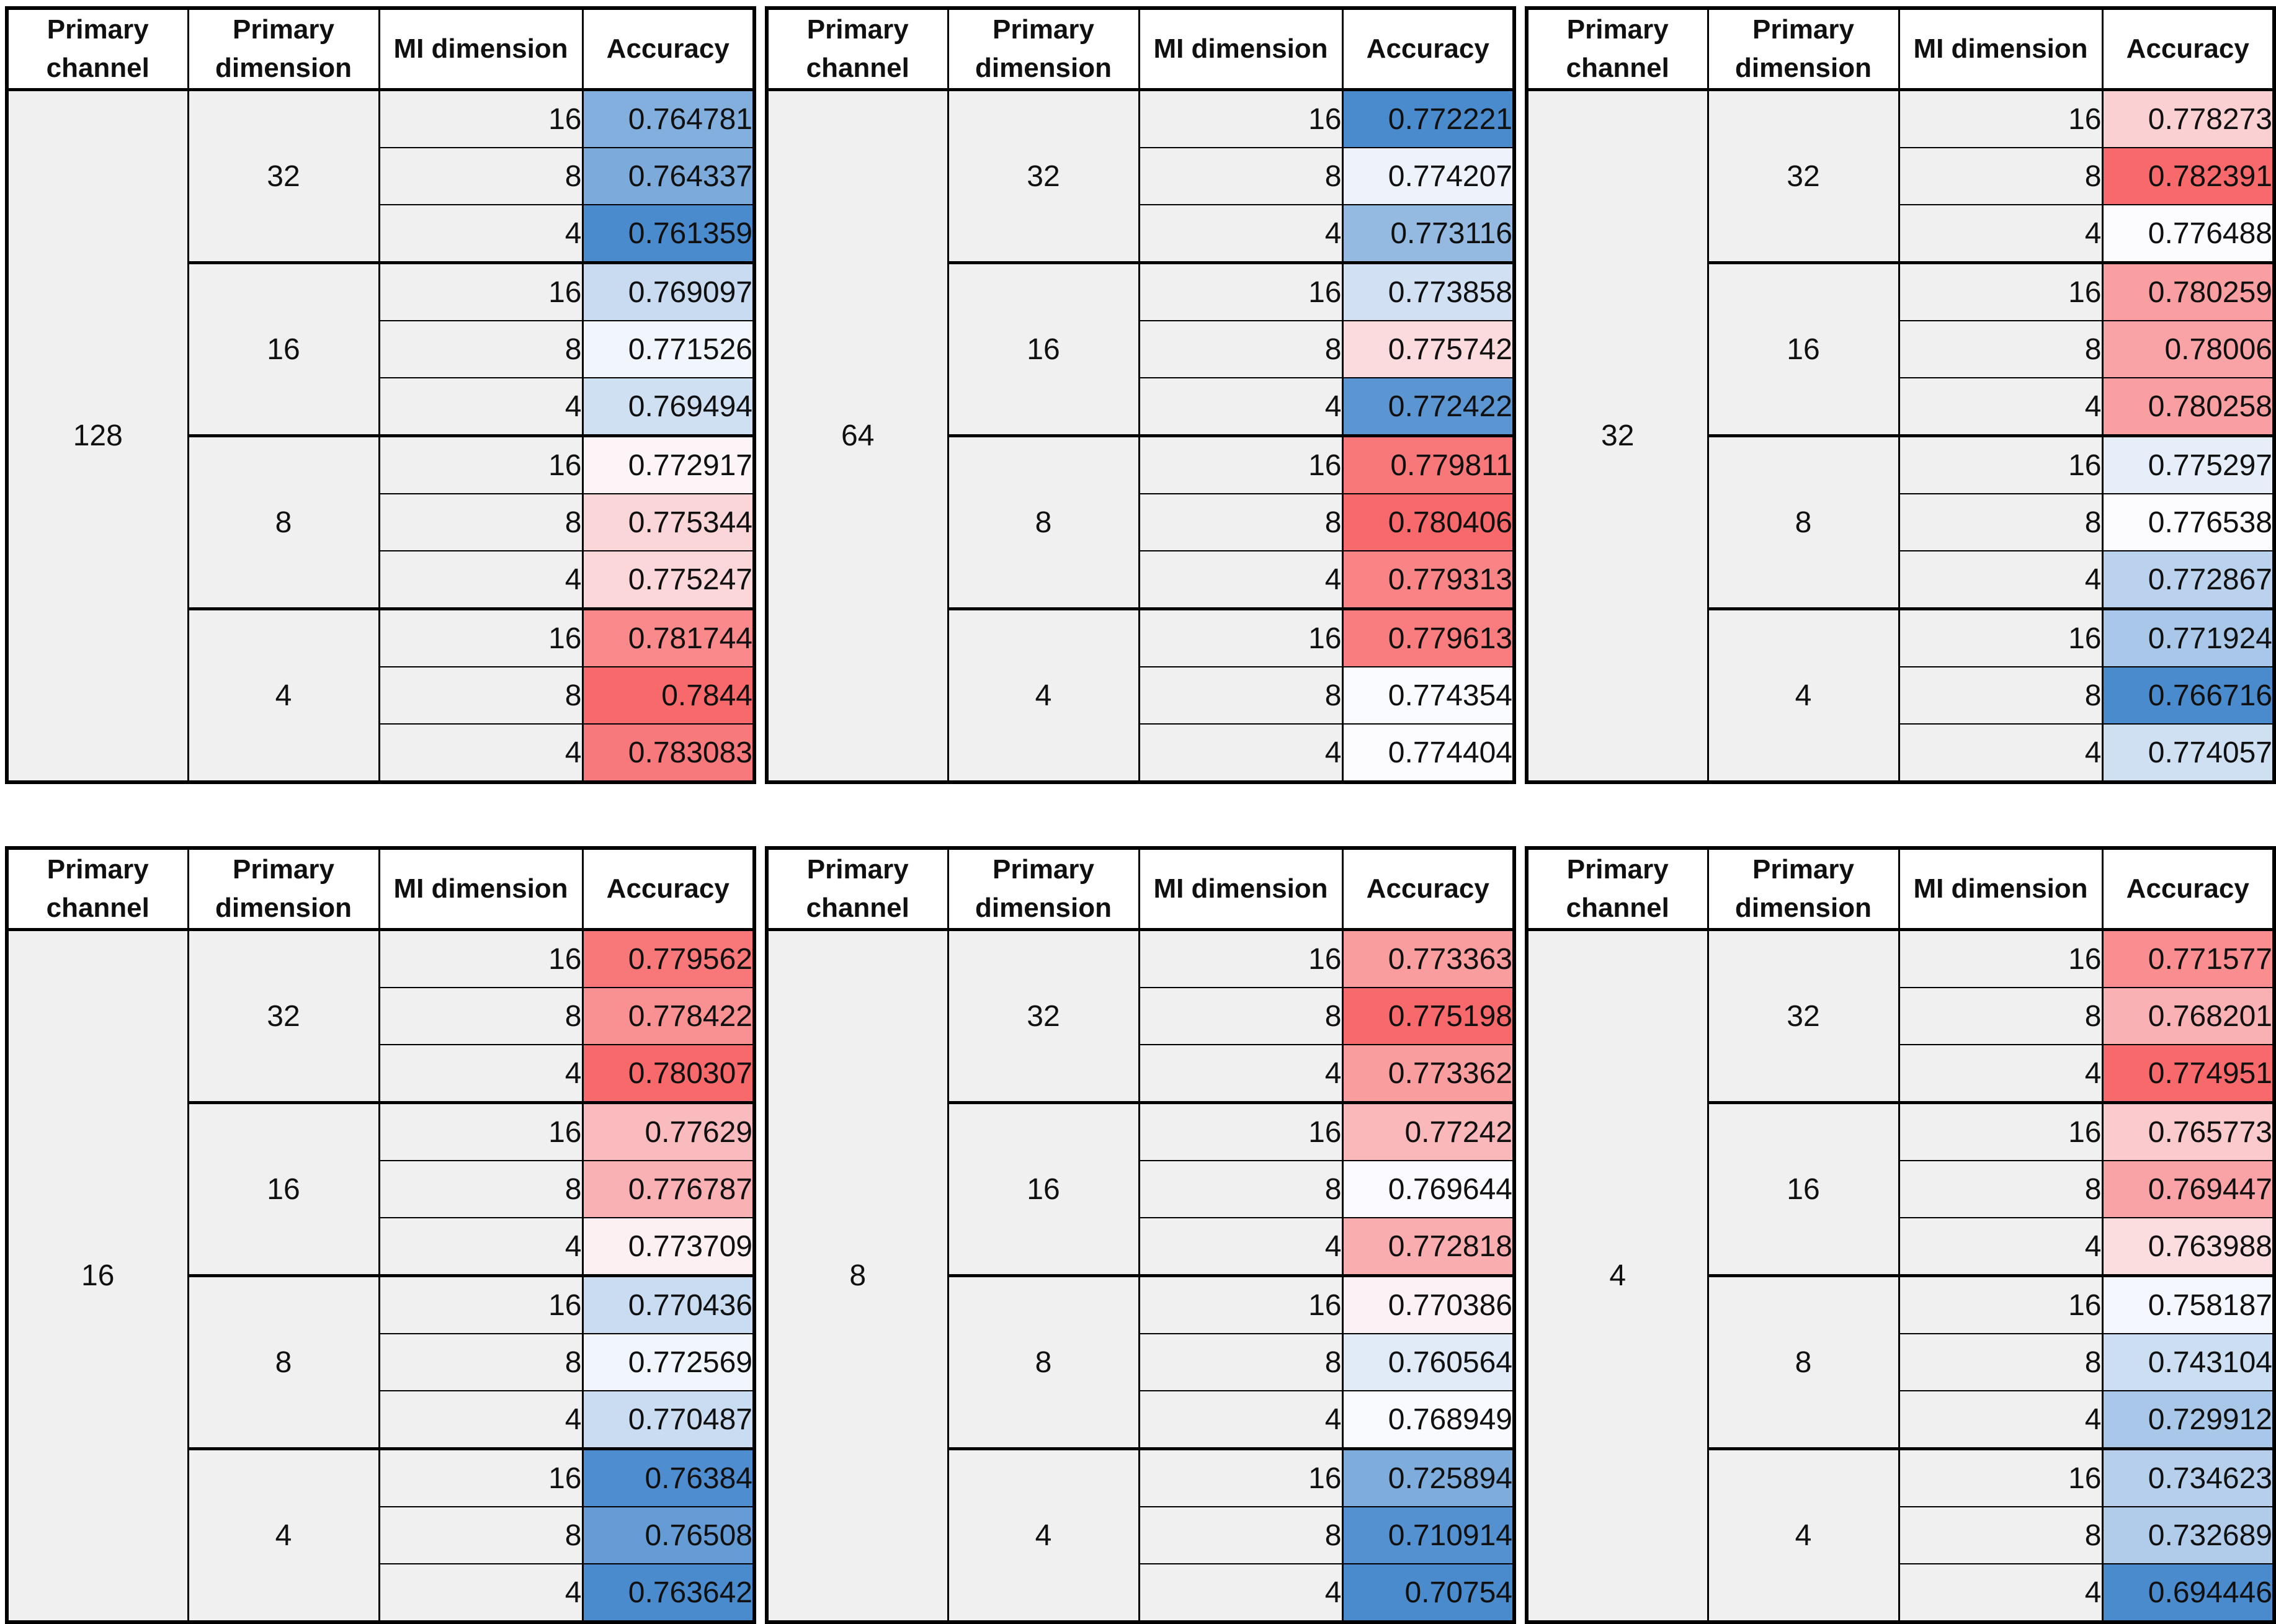 This screenshot has height=1624, width=2276. Describe the element at coordinates (2188, 637) in the screenshot. I see `accuracy-cell: 0.771924` at that location.